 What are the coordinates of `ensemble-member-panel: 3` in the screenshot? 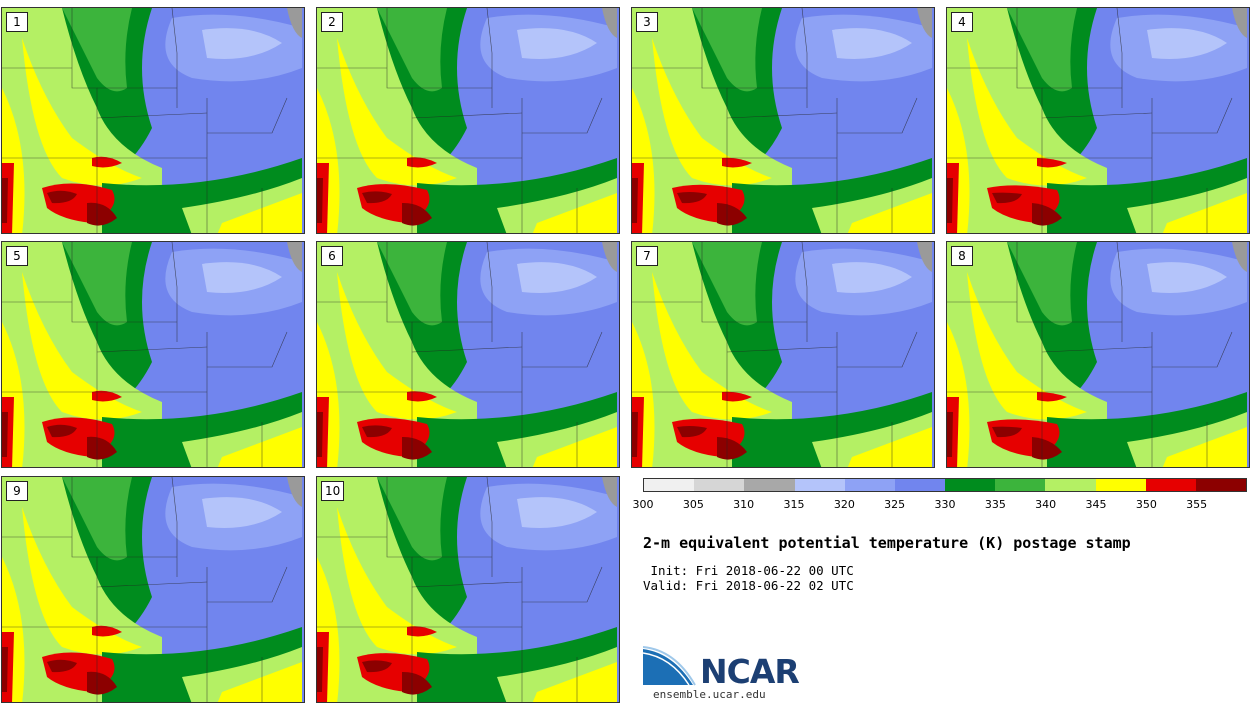 It's located at (783, 120).